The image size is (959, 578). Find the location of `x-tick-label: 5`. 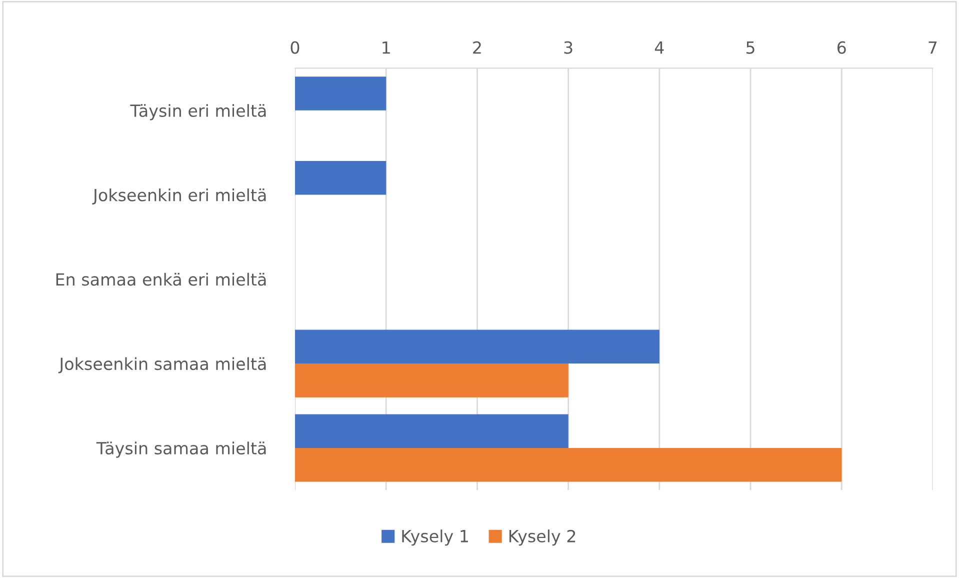

x-tick-label: 5 is located at coordinates (750, 47).